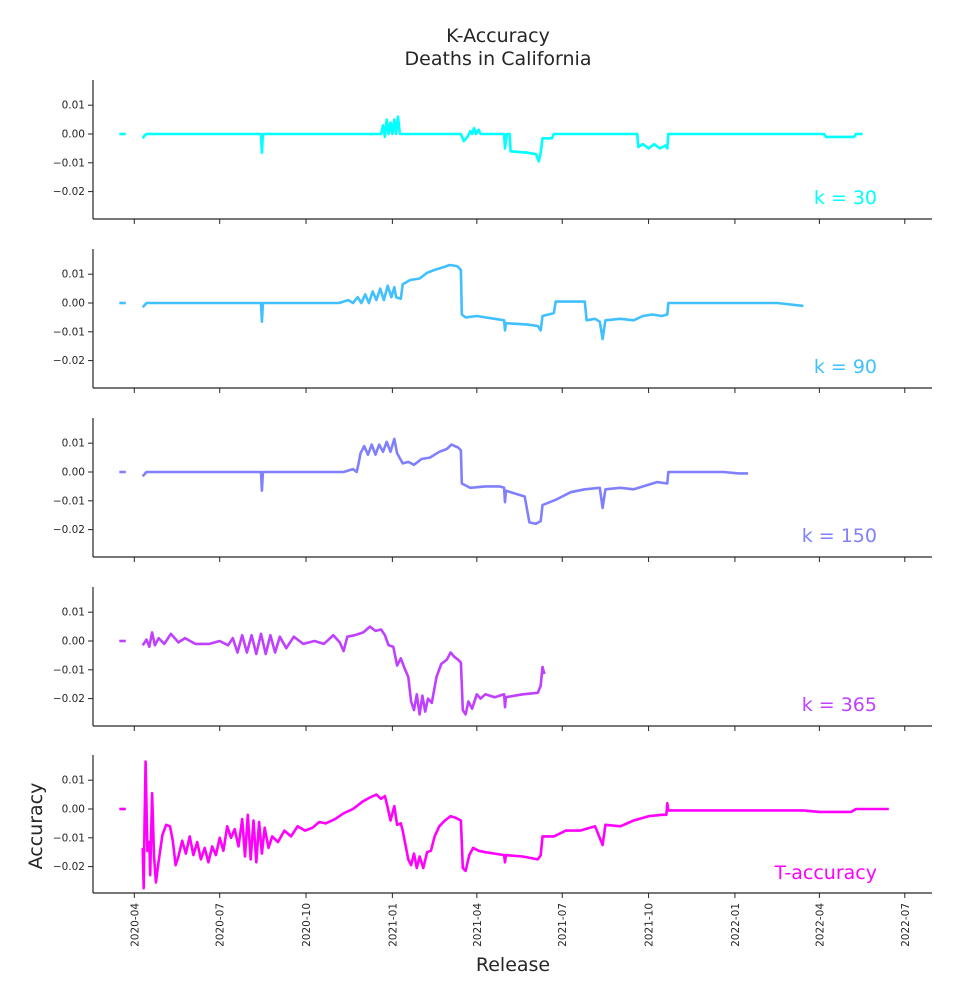 The image size is (955, 1005). What do you see at coordinates (845, 367) in the screenshot?
I see `panel-label: k = 90` at bounding box center [845, 367].